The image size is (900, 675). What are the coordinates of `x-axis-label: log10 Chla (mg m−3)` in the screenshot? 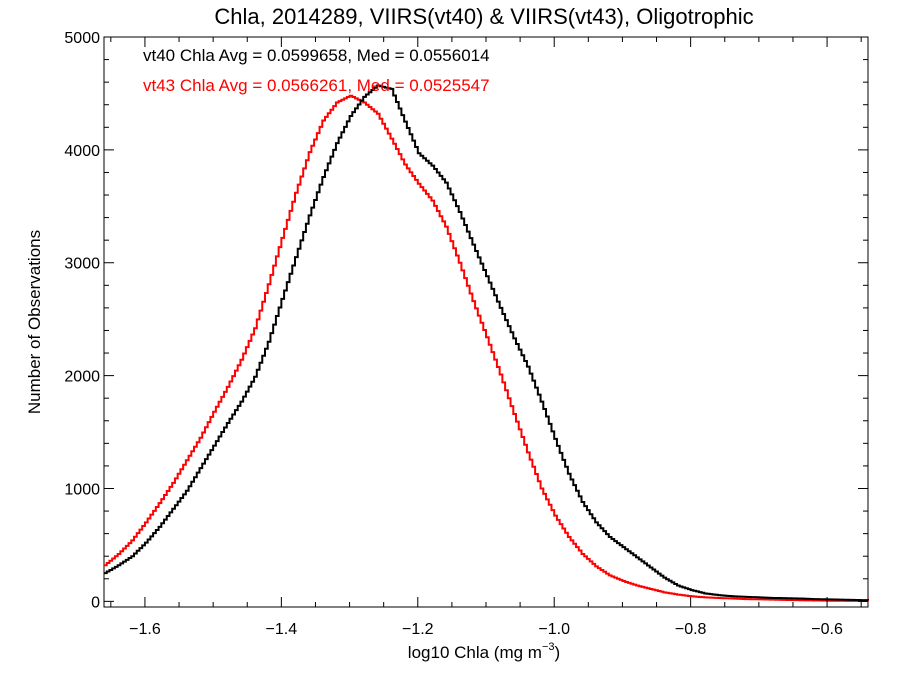 It's located at (484, 651).